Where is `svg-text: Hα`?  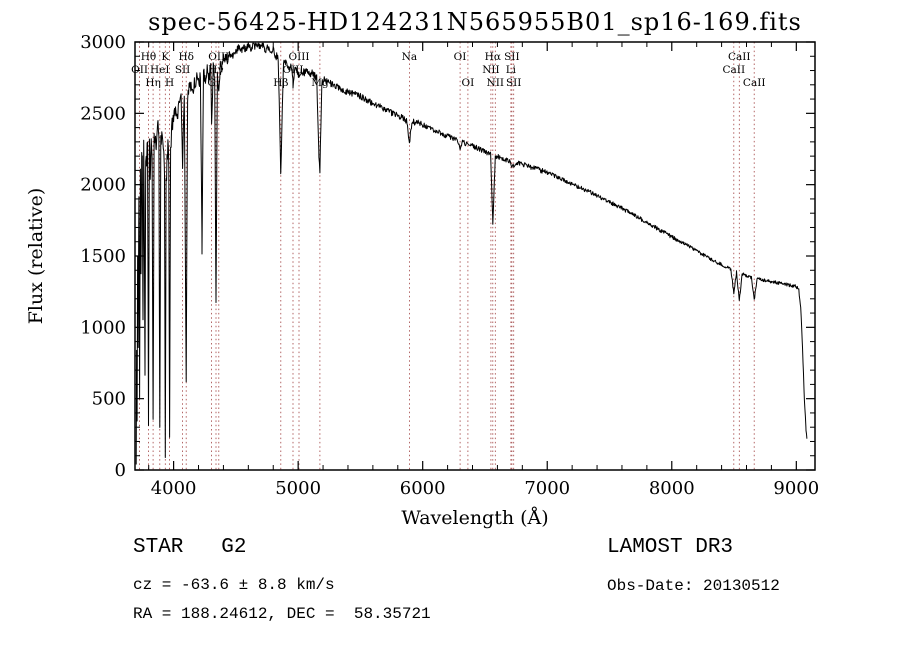 svg-text: Hα is located at coordinates (493, 57).